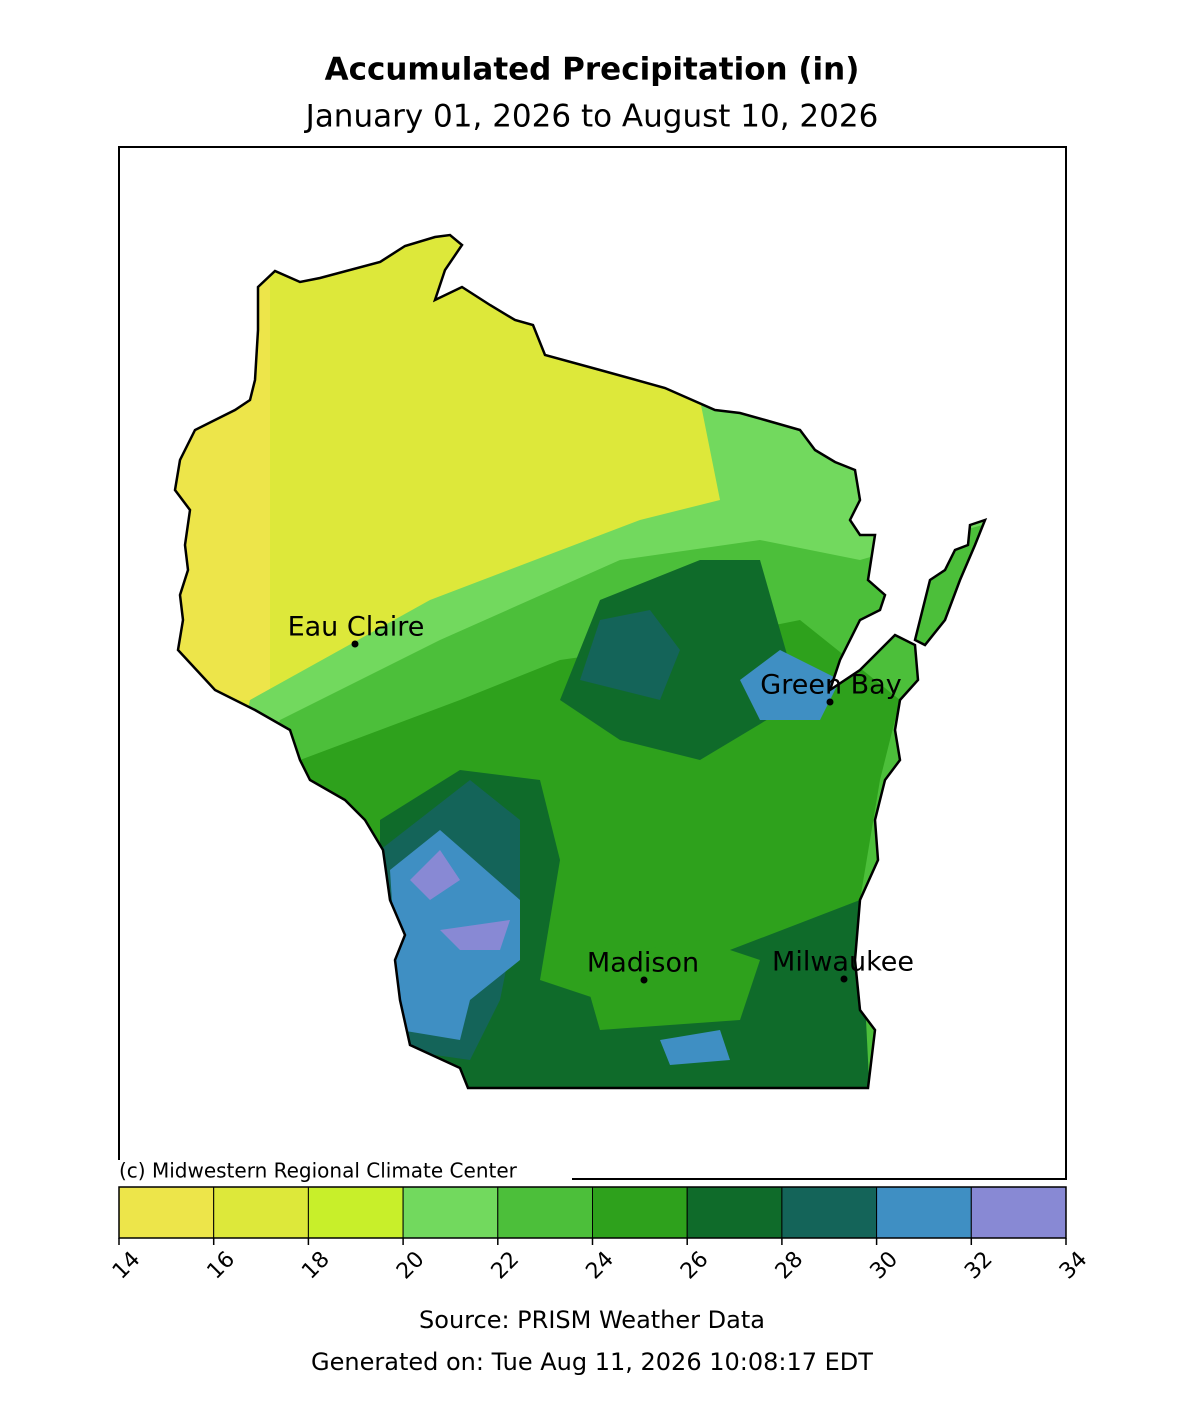  I want to click on subtitle: January 01, 2026 to August 10, 2026, so click(591, 117).